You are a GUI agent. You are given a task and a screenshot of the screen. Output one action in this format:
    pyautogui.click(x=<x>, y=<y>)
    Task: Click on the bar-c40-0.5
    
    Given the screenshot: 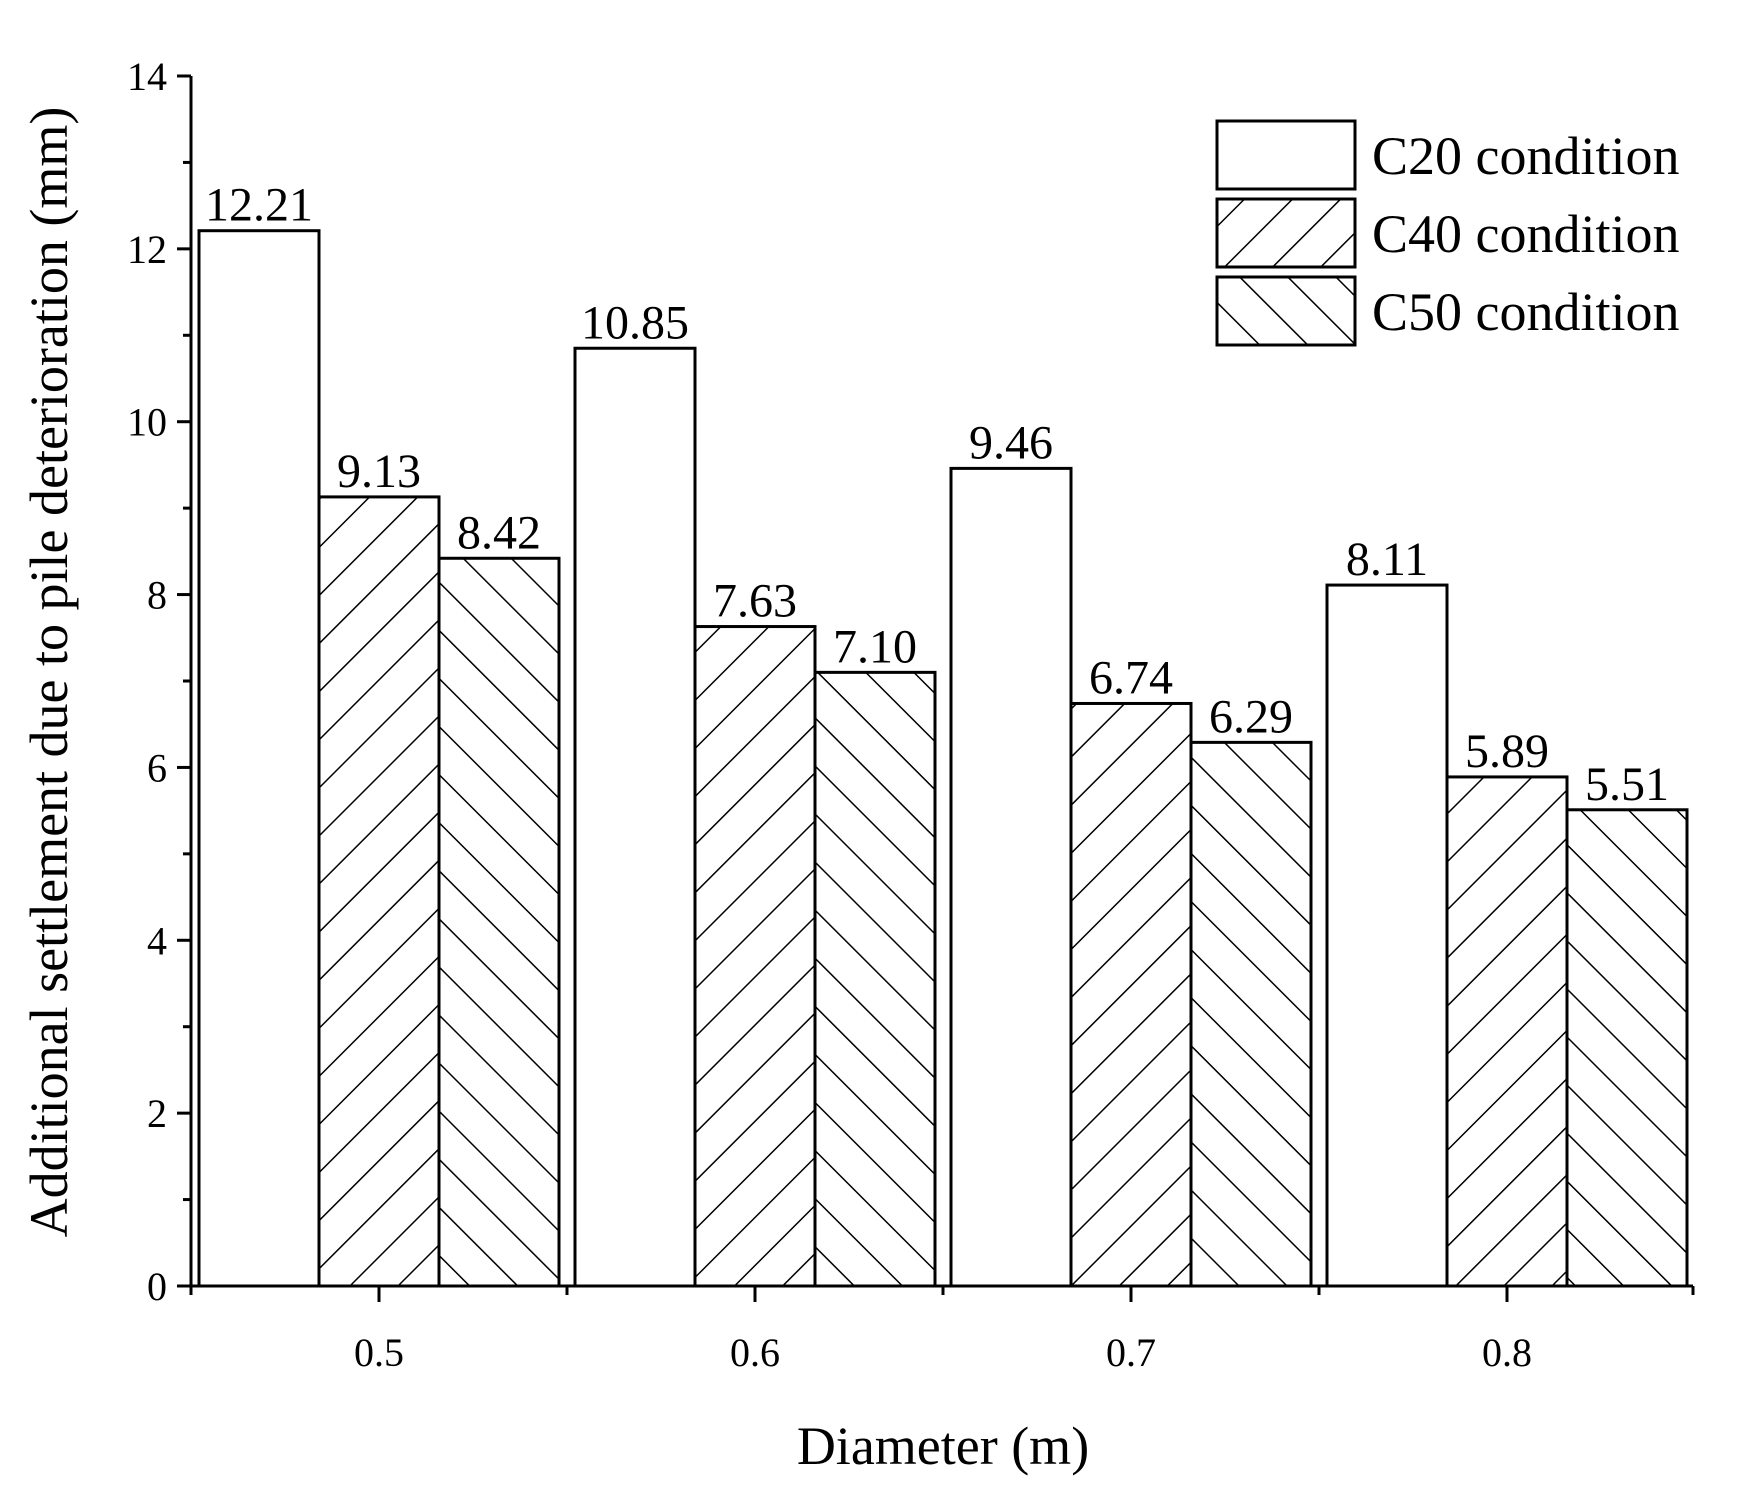 What is the action you would take?
    pyautogui.click(x=379, y=891)
    